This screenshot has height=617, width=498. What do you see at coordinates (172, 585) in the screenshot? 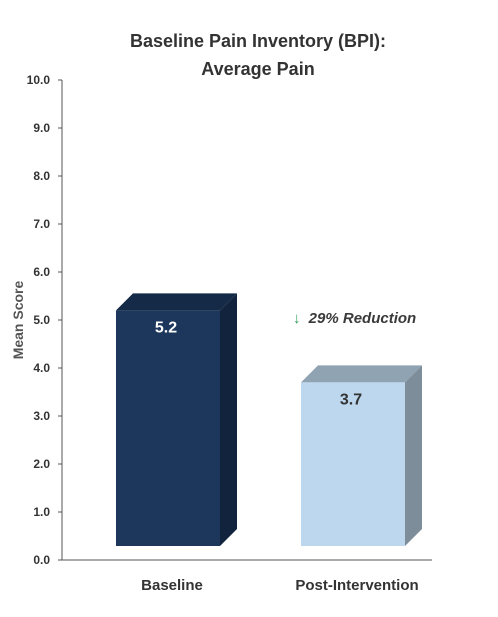
I see `x-tick-label: Baseline` at bounding box center [172, 585].